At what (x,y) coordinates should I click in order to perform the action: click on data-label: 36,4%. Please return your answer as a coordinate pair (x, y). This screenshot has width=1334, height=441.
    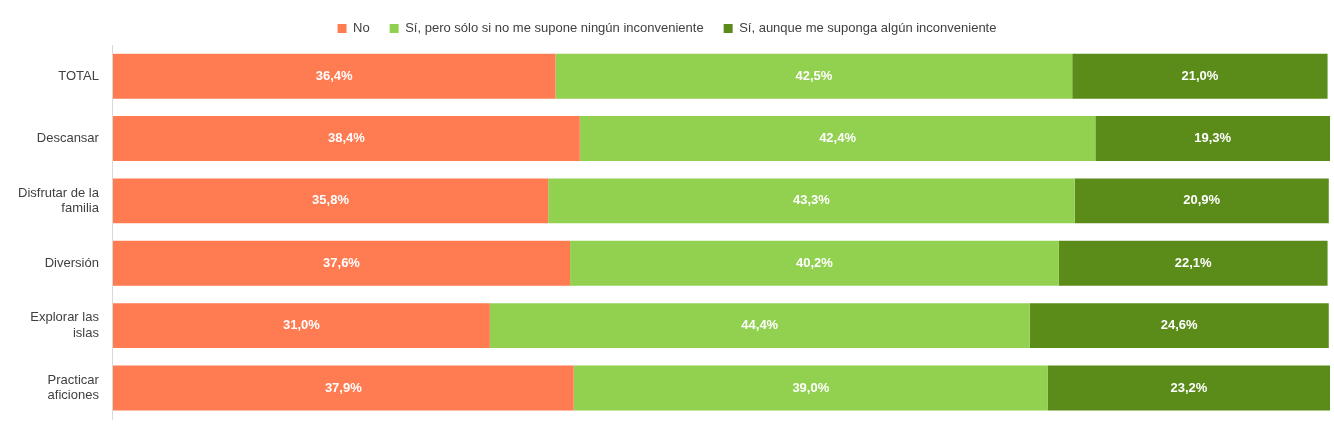
    Looking at the image, I should click on (334, 75).